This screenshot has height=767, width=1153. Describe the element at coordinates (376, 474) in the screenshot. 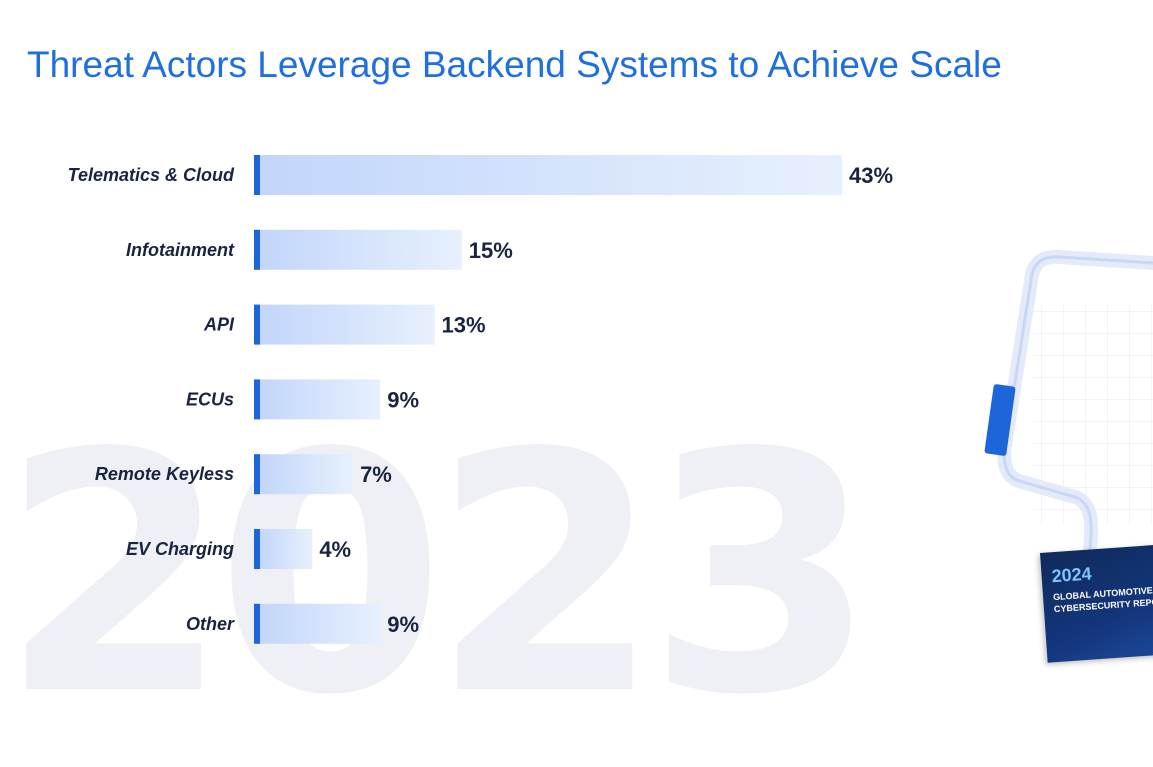

I see `value-label-4: 7%` at that location.